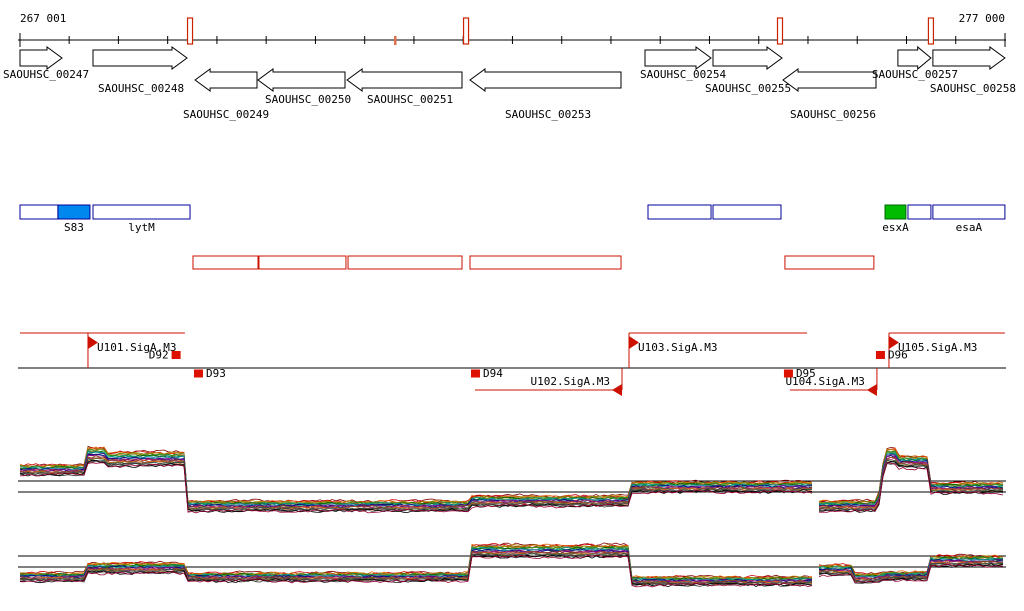  I want to click on segment-marker-label: D93, so click(216, 373).